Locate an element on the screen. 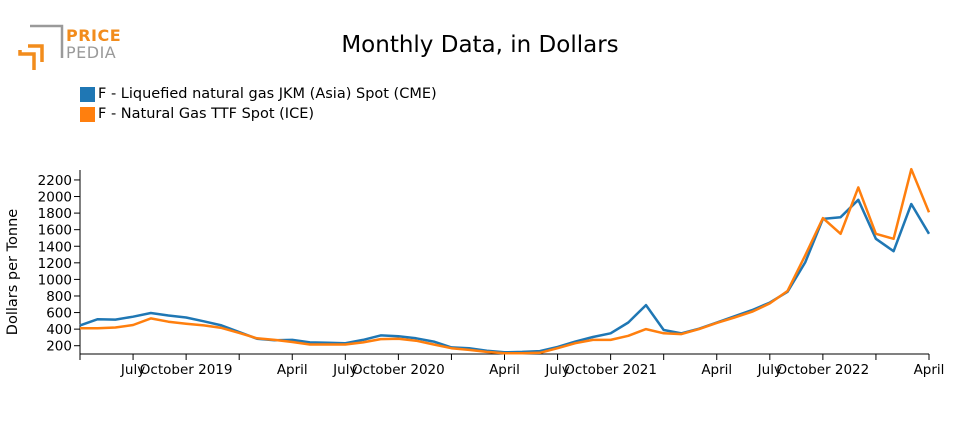  y-tick-label: 2200 is located at coordinates (55, 181).